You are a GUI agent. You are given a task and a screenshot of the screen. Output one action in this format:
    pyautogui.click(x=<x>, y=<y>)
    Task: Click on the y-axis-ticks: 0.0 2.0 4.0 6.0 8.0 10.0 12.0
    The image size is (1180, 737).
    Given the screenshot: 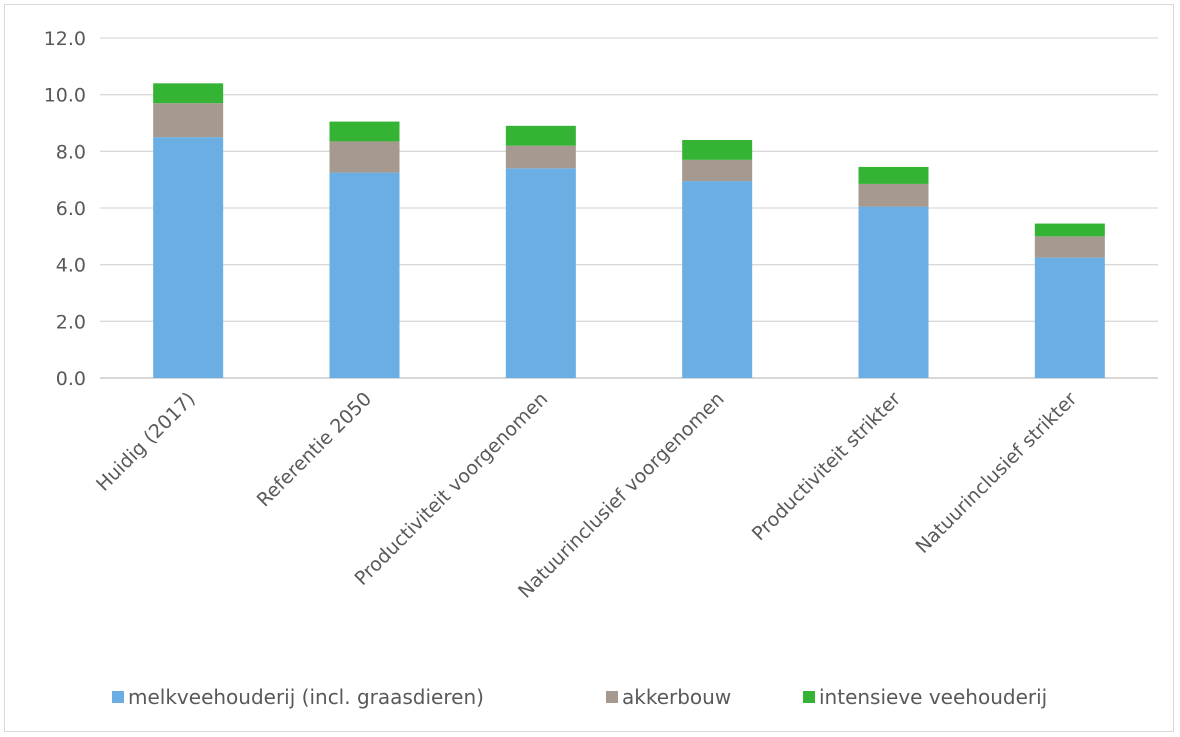 What is the action you would take?
    pyautogui.click(x=65, y=209)
    